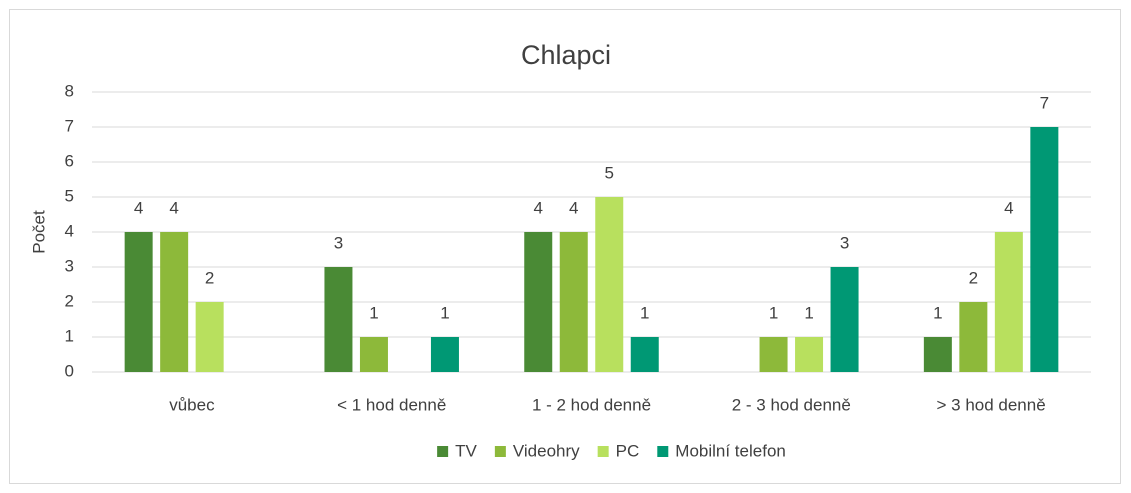 This screenshot has height=493, width=1131. I want to click on x-tick-label: > 3 hod denně, so click(990, 404).